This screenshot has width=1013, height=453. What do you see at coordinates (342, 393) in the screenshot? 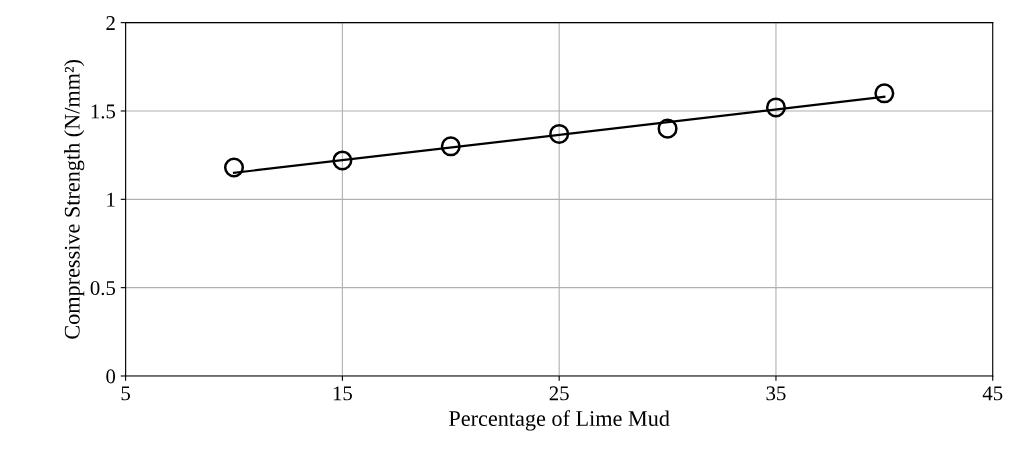
I see `x-tick-label: 15` at bounding box center [342, 393].